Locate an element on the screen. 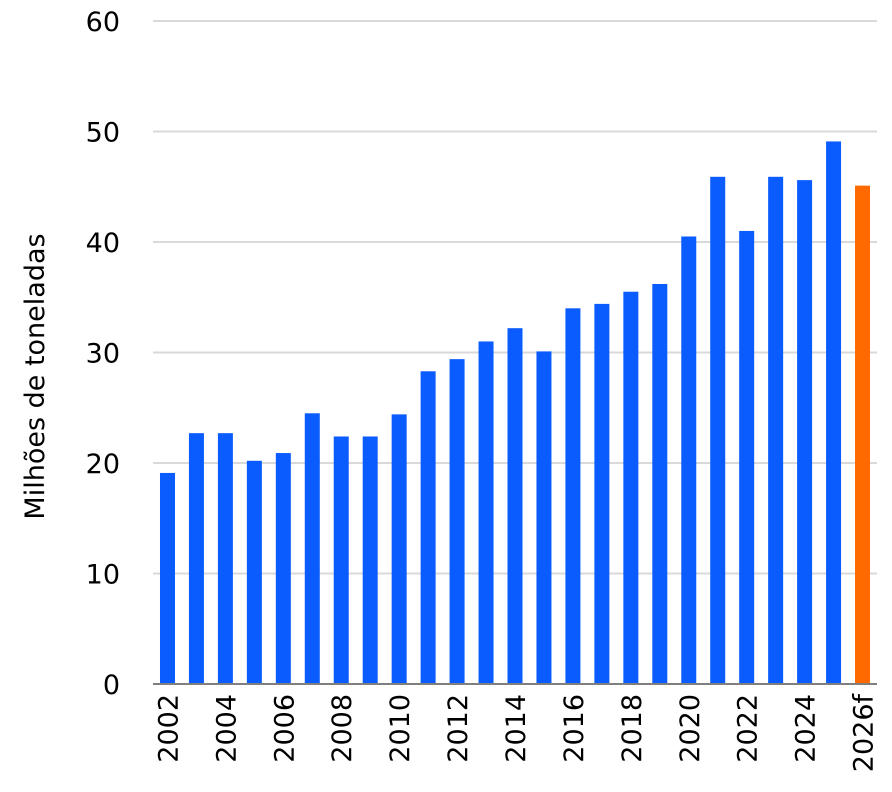 The image size is (892, 792). bar-2022 is located at coordinates (747, 457).